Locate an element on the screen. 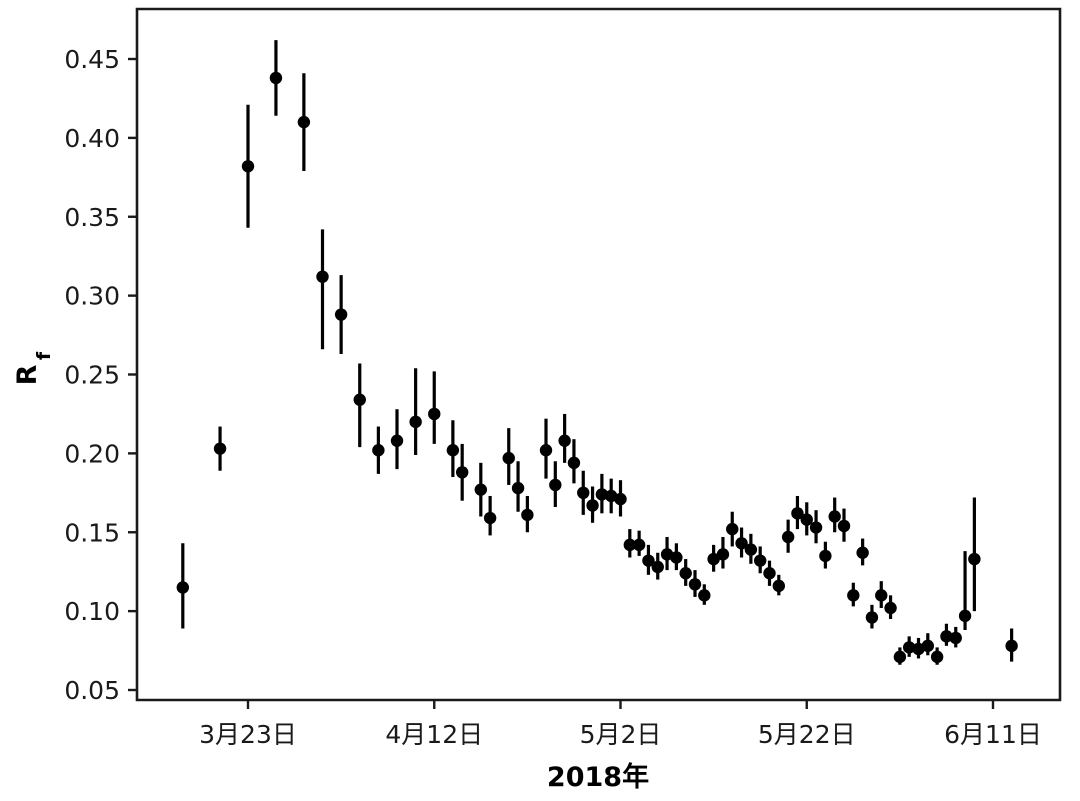  y-tick-label: 0.15 is located at coordinates (92, 532).